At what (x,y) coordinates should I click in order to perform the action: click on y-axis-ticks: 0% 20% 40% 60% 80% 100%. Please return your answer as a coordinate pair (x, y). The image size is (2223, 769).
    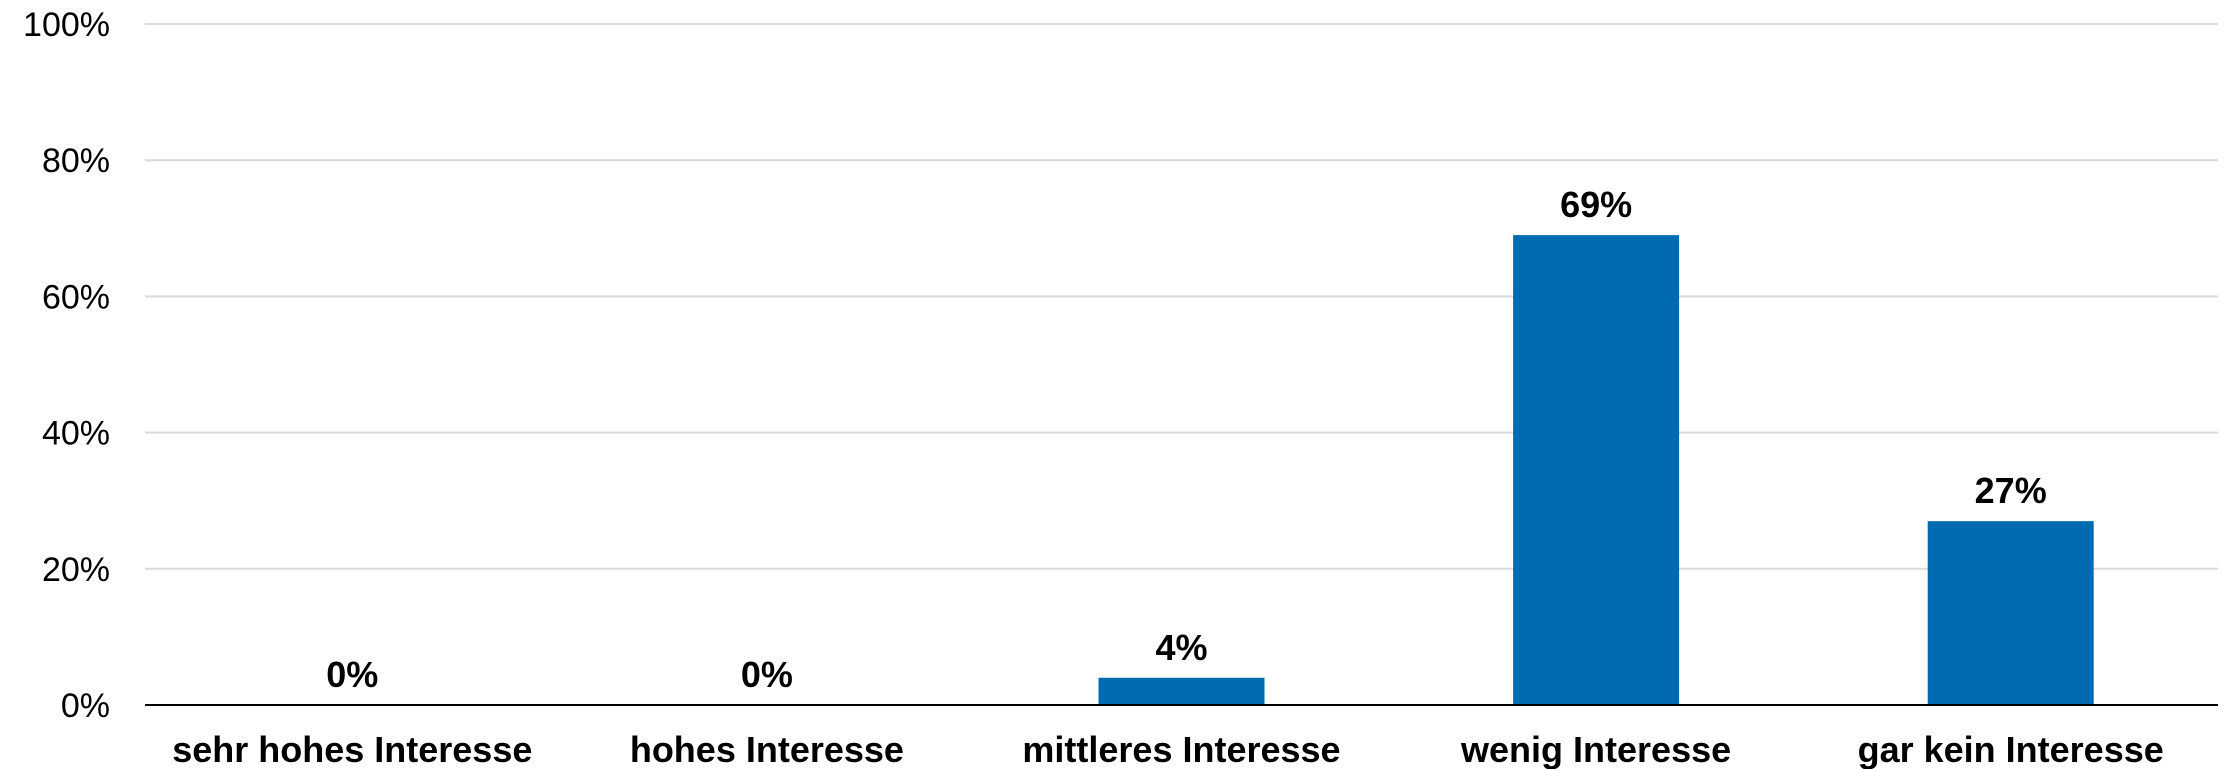
    Looking at the image, I should click on (66, 365).